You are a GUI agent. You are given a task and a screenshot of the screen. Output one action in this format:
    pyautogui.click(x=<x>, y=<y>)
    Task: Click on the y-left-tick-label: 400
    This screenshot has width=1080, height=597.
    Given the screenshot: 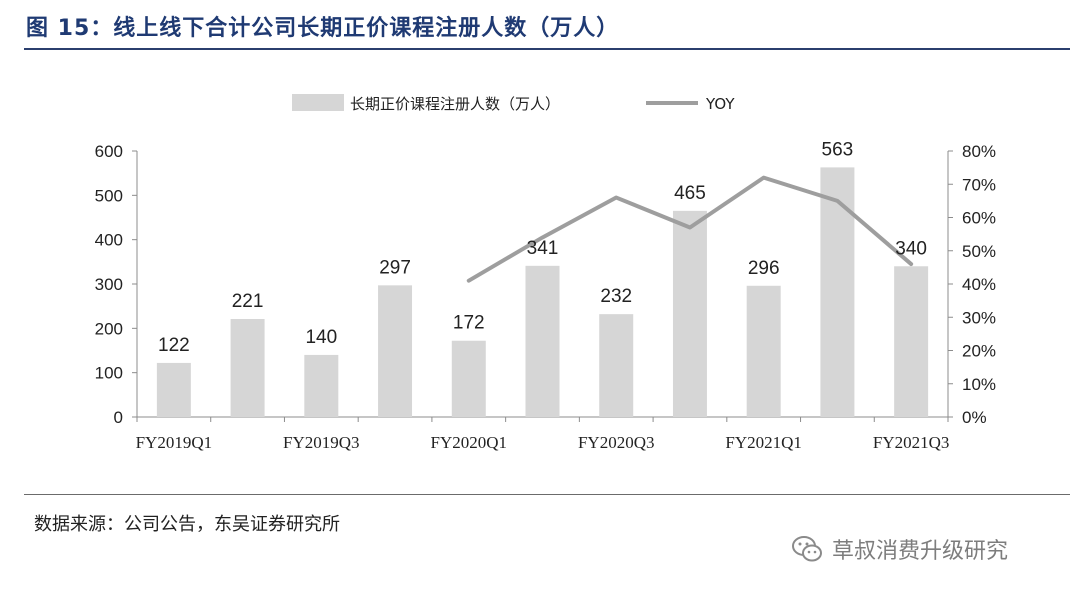 What is the action you would take?
    pyautogui.click(x=109, y=240)
    